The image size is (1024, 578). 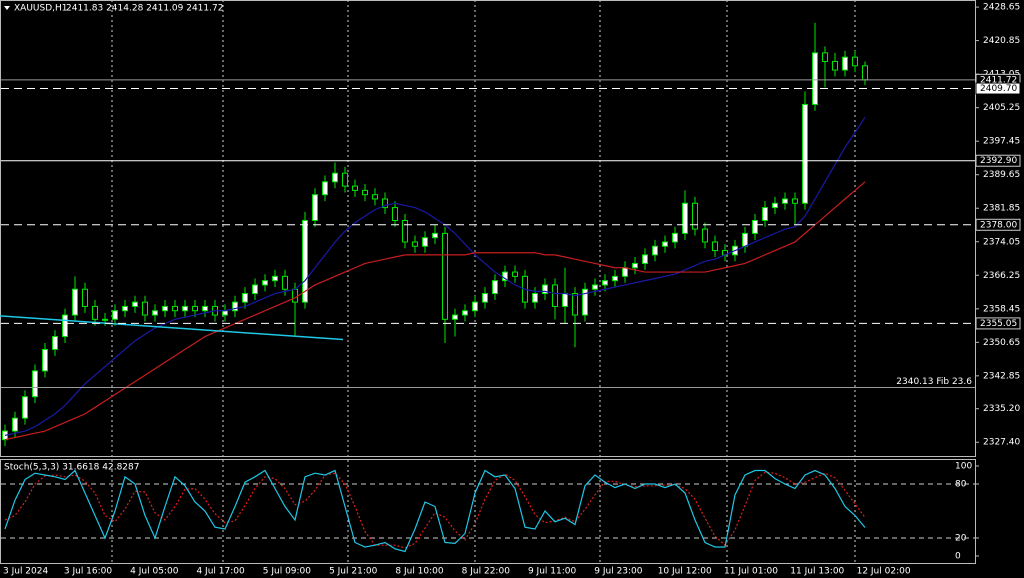 What do you see at coordinates (7, 8) in the screenshot?
I see `menu-triangle` at bounding box center [7, 8].